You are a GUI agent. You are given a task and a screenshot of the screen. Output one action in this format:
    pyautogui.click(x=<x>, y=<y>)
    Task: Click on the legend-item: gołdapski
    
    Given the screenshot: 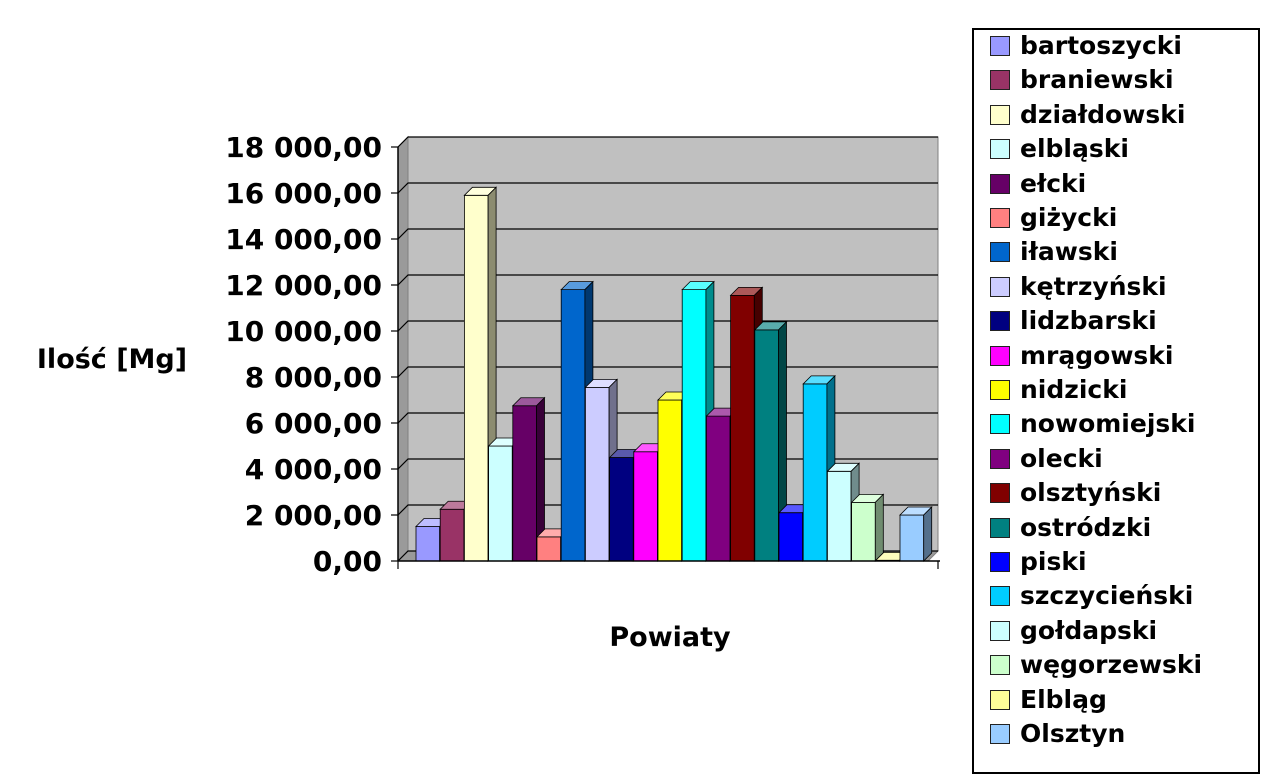 What is the action you would take?
    pyautogui.click(x=1074, y=630)
    